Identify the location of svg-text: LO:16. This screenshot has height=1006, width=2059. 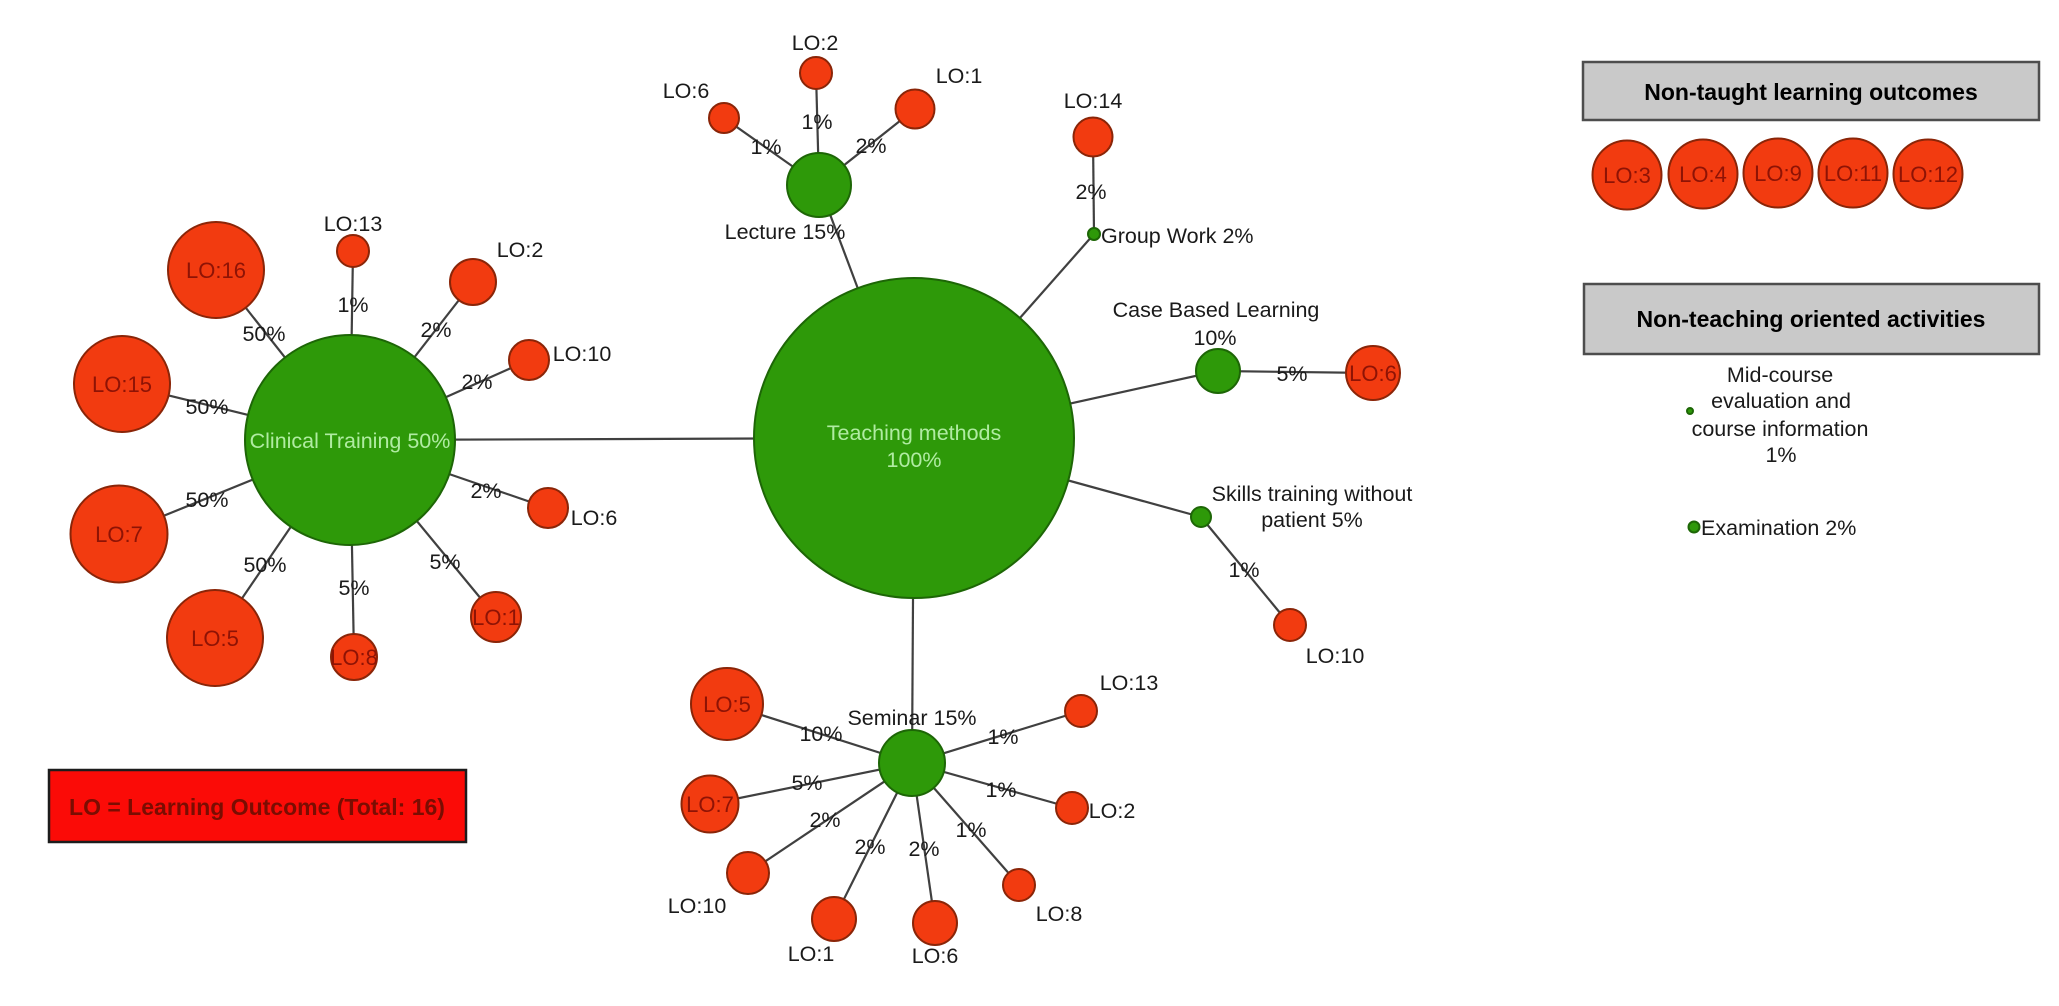
(216, 270).